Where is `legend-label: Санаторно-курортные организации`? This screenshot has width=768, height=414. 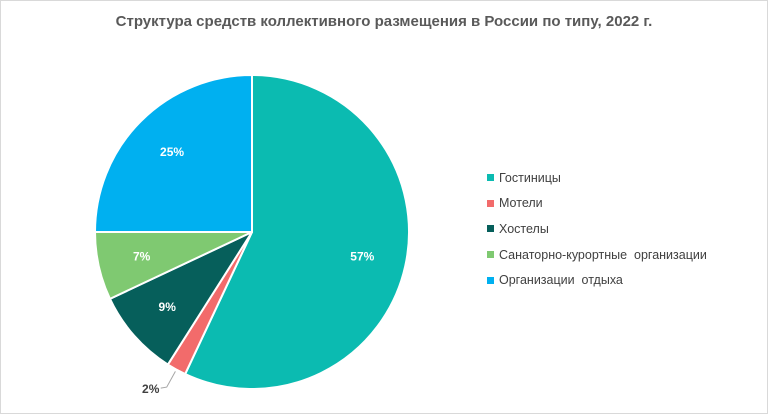
legend-label: Санаторно-курортные организации is located at coordinates (603, 254).